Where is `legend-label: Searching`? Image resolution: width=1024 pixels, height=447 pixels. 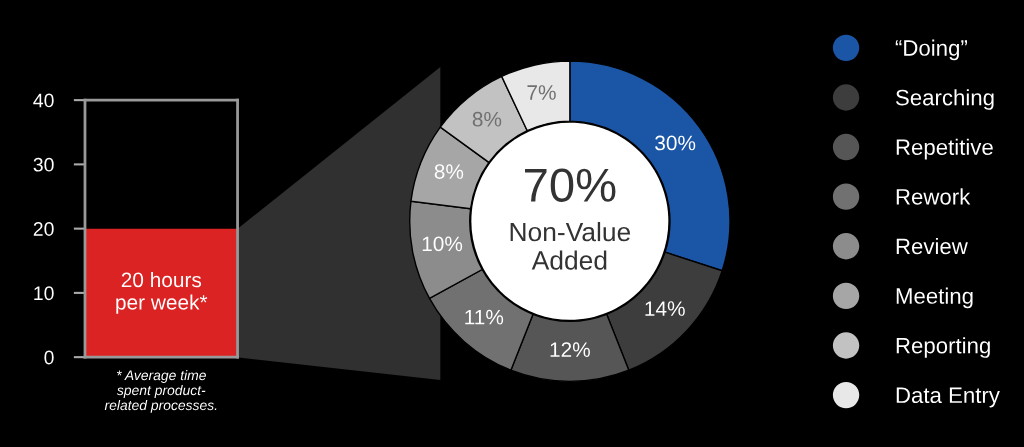 legend-label: Searching is located at coordinates (944, 99).